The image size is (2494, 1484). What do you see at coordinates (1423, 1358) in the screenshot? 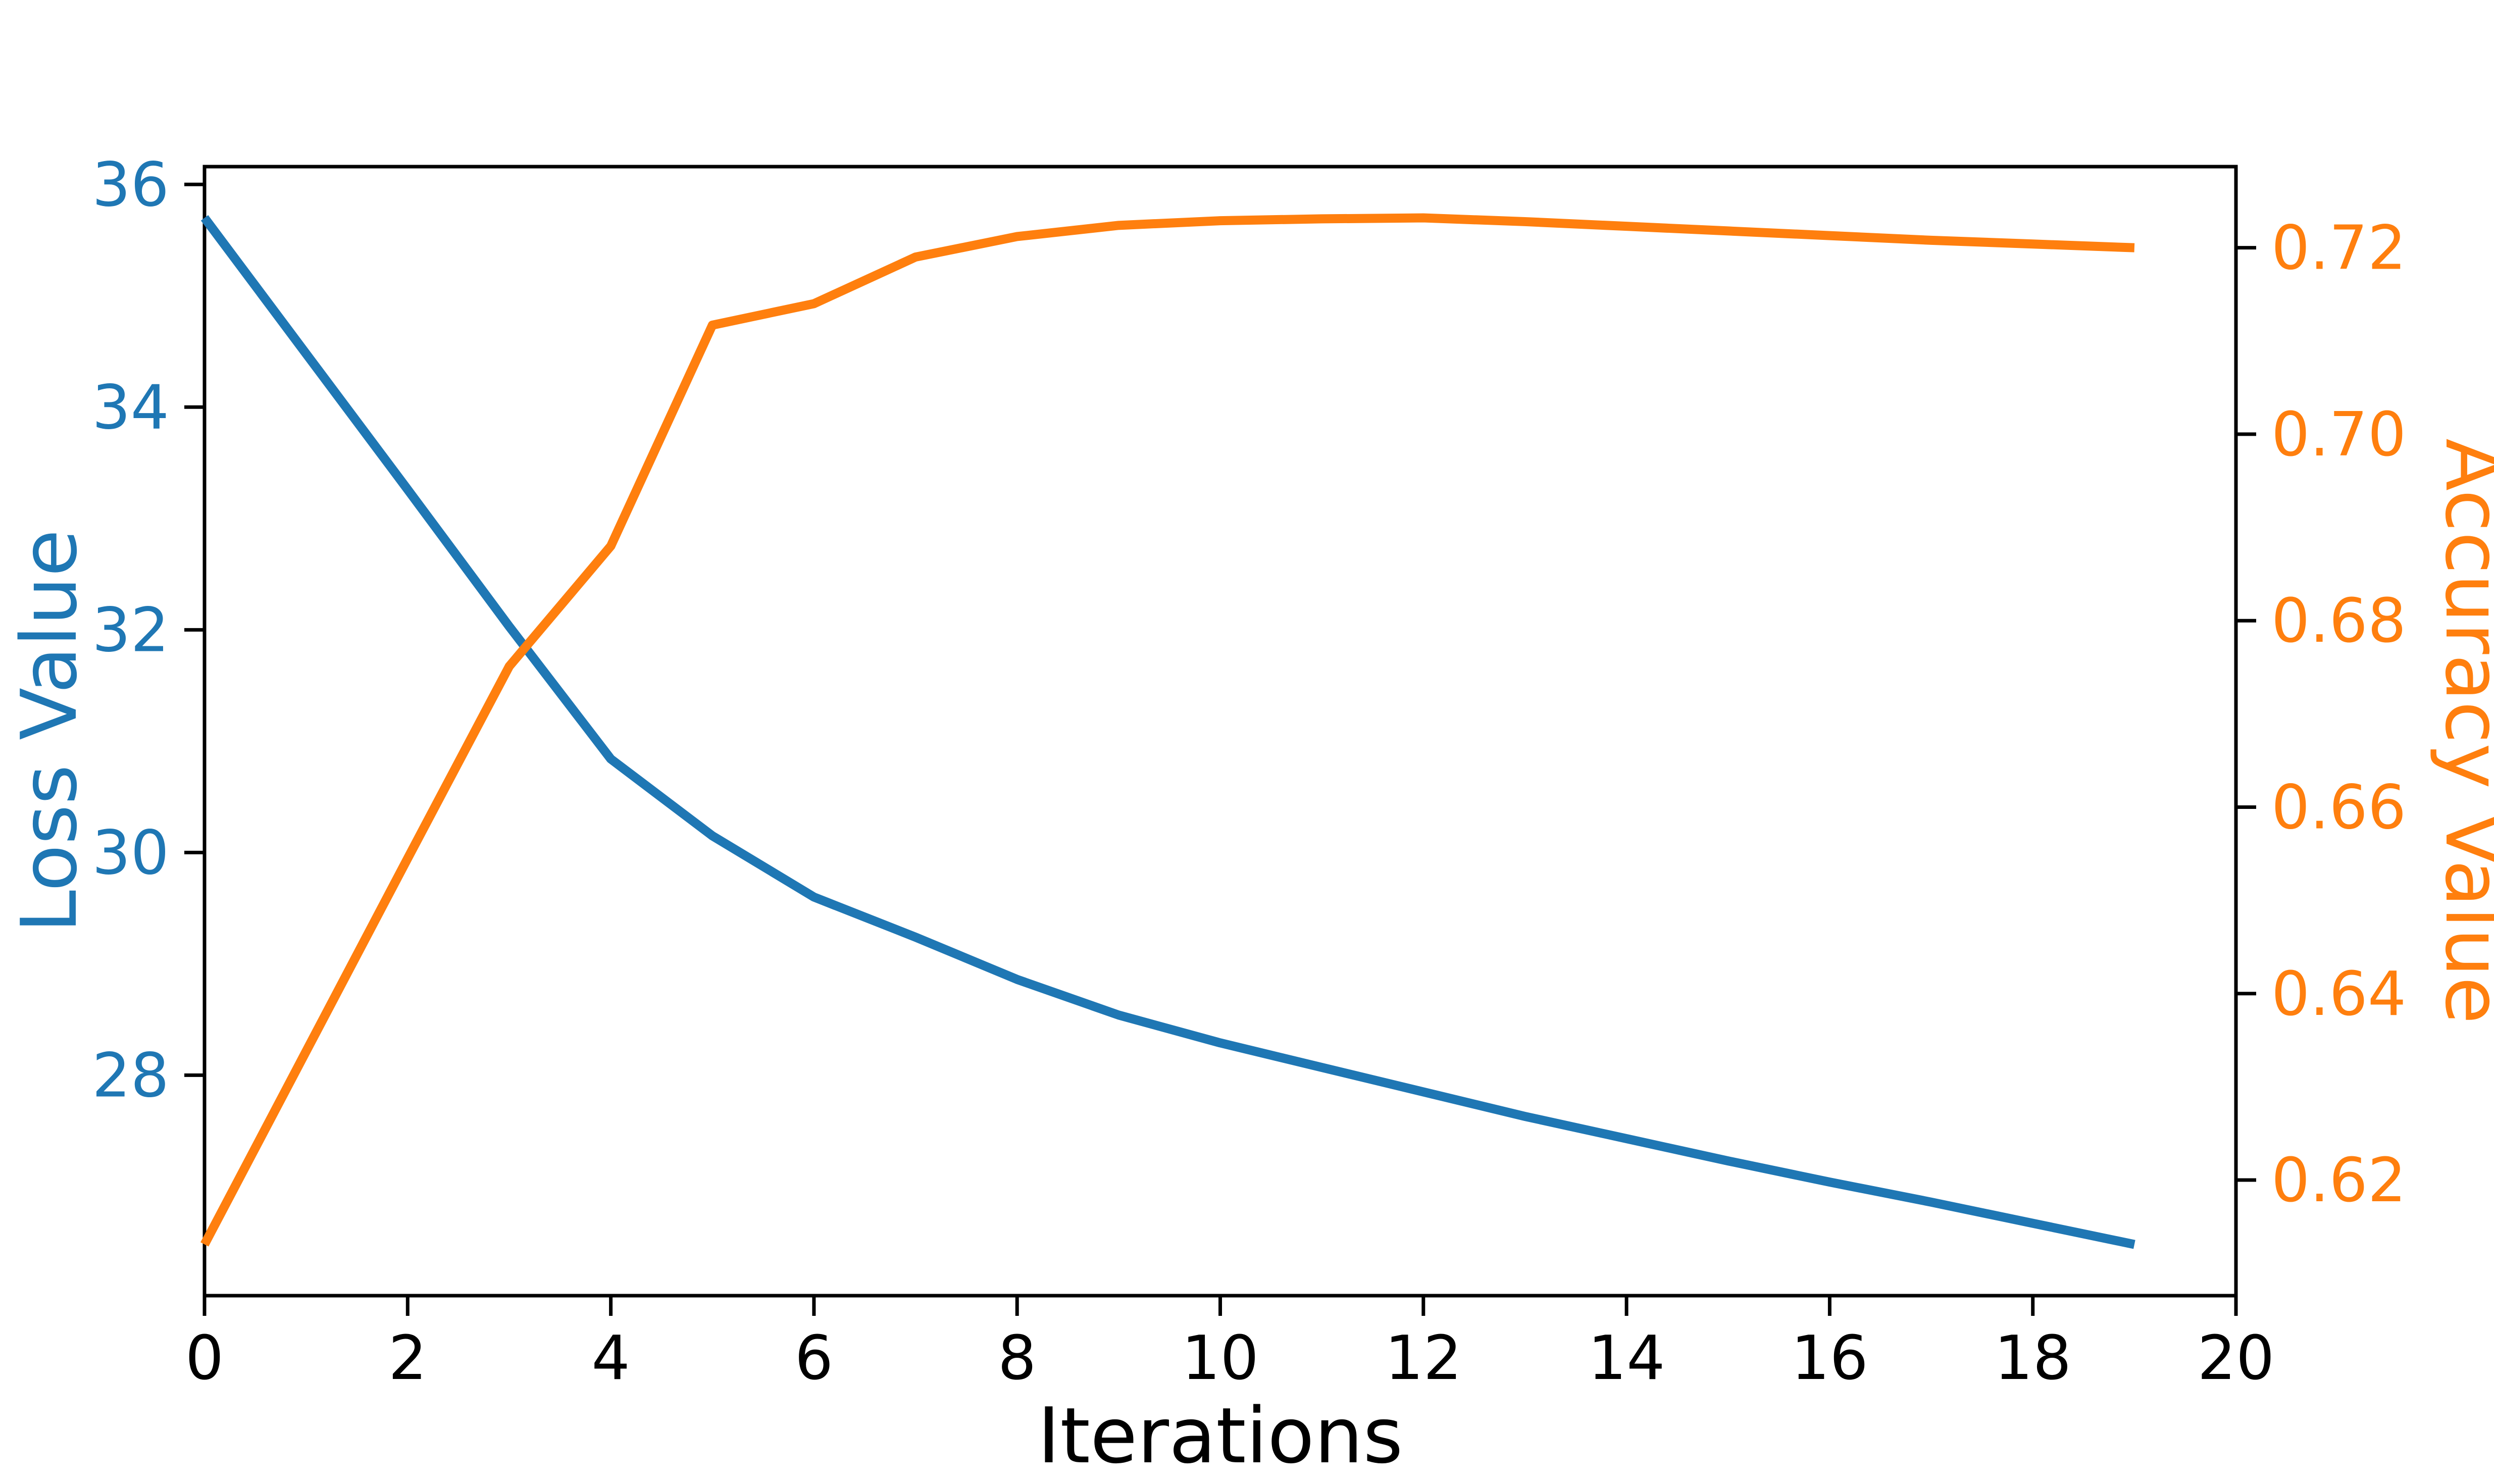
I see `x-tick-label: 12` at bounding box center [1423, 1358].